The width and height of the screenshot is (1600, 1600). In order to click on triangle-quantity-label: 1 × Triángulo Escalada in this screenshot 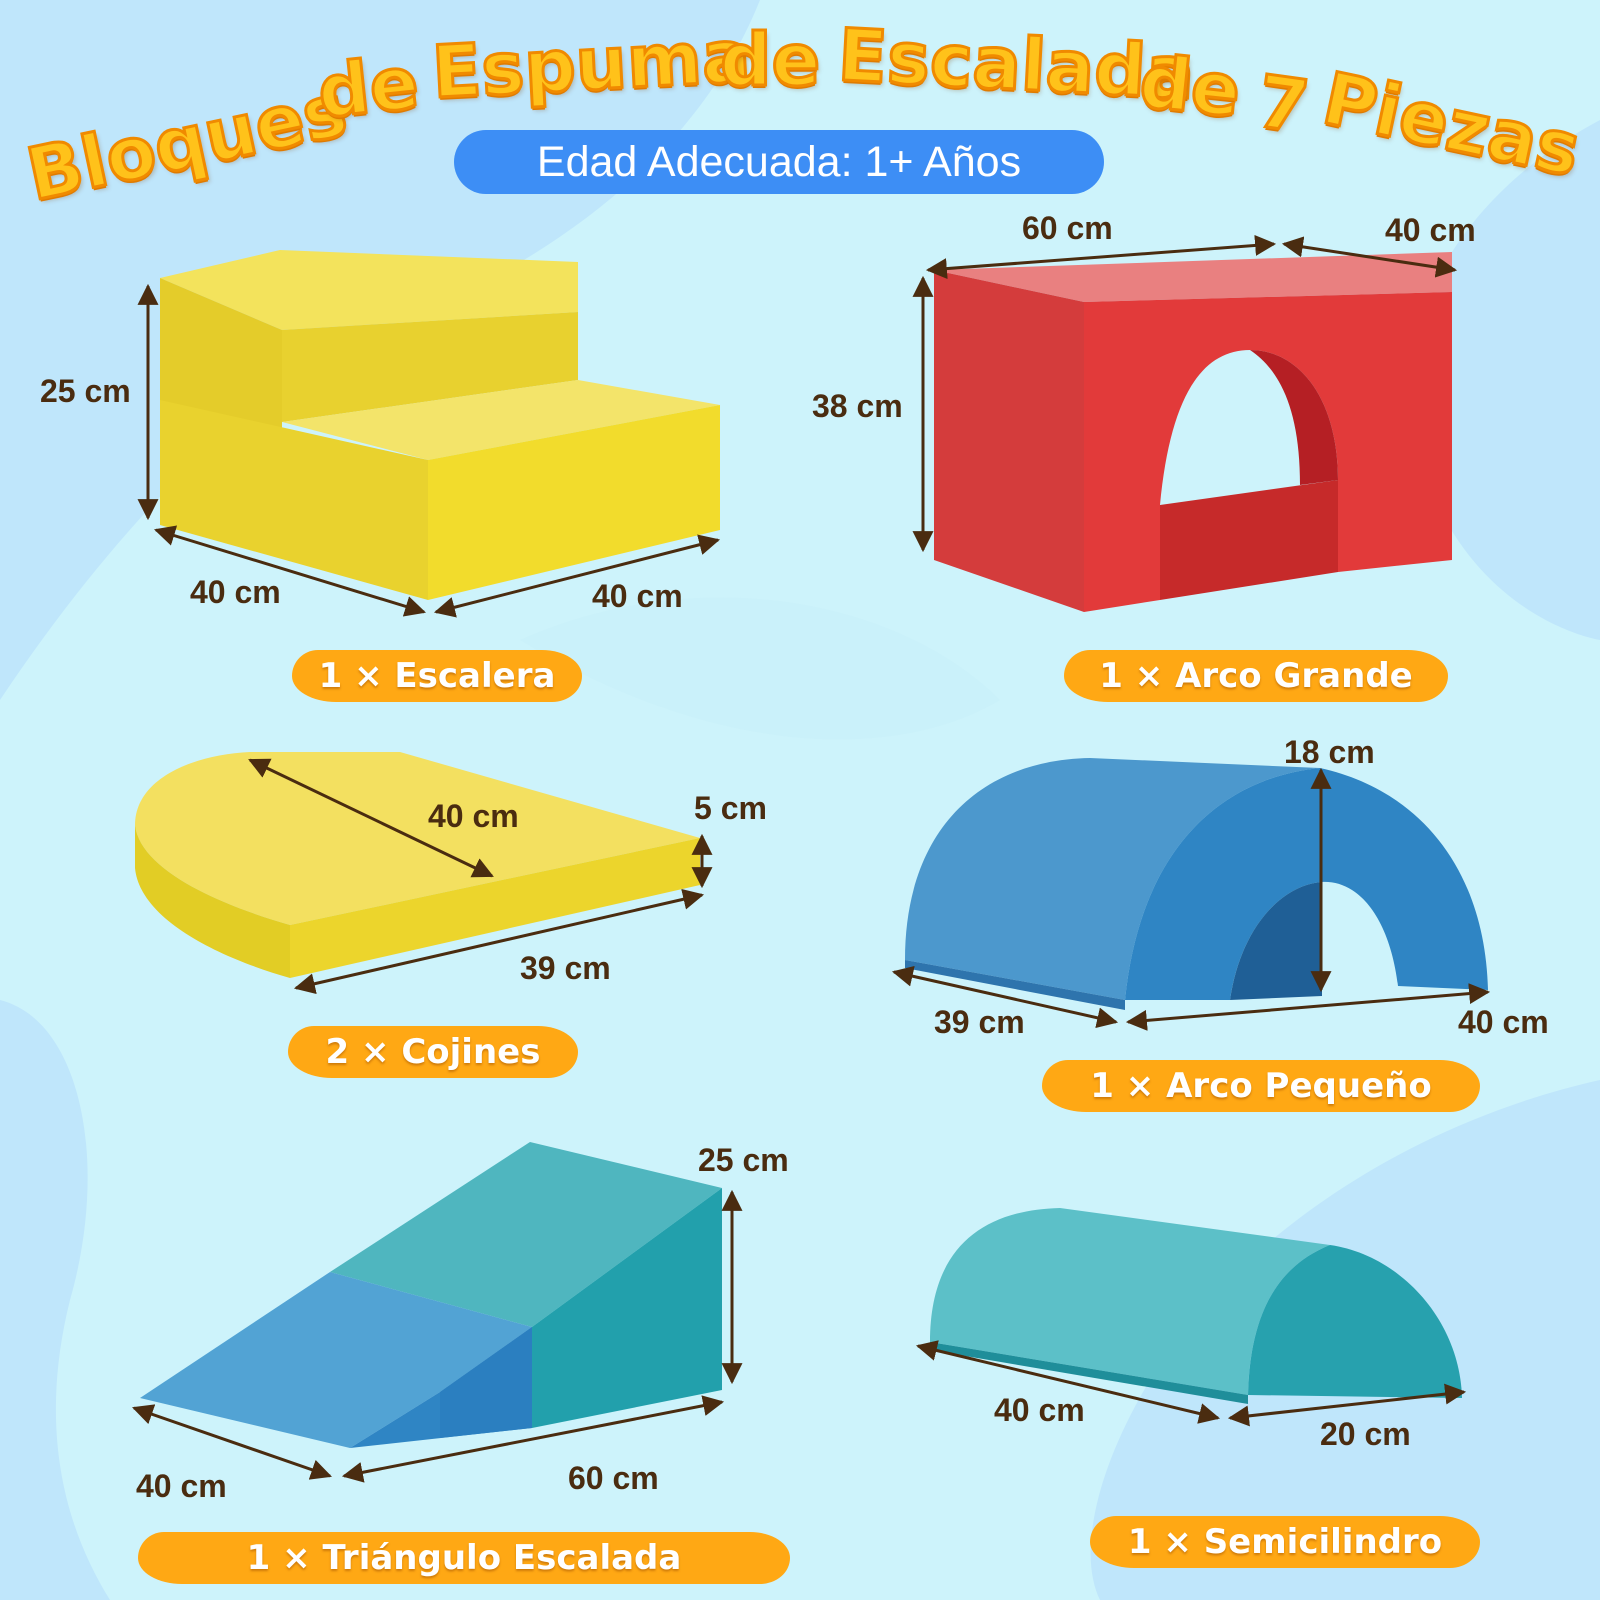, I will do `click(464, 1558)`.